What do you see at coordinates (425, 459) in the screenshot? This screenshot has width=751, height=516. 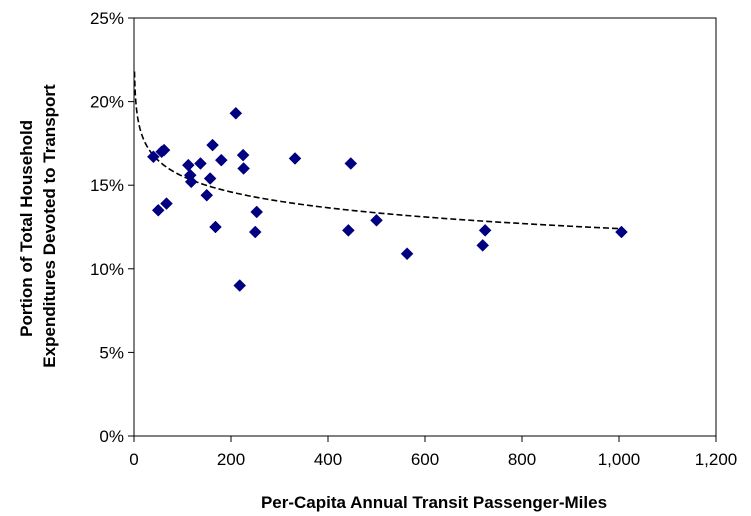 I see `x-tick-label: 600` at bounding box center [425, 459].